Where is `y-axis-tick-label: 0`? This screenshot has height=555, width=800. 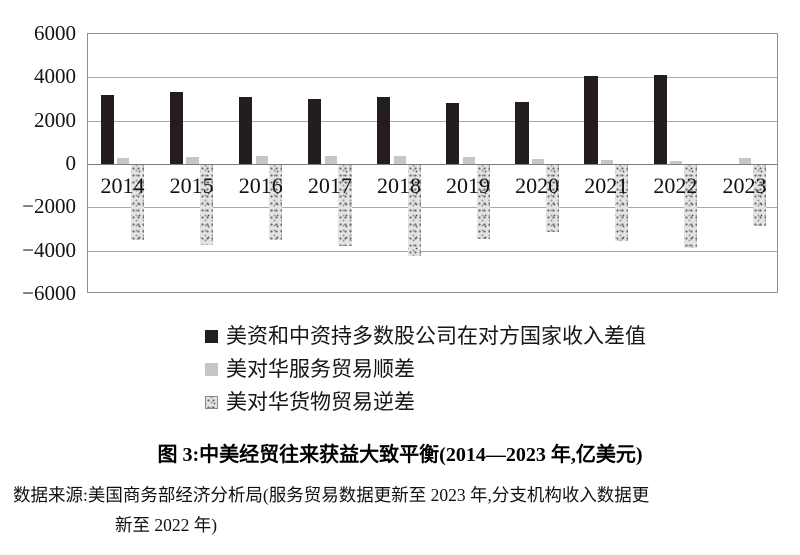
y-axis-tick-label: 0 is located at coordinates (71, 163).